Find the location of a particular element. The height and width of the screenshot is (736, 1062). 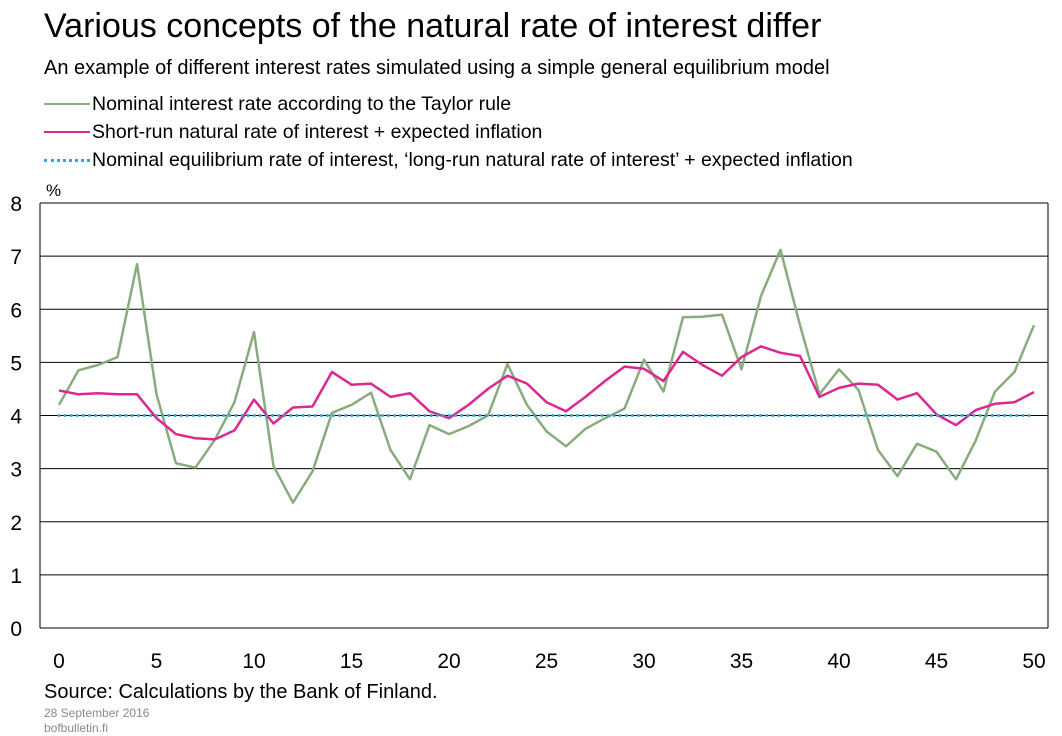

x-tick-label-10: 10 is located at coordinates (253, 661).